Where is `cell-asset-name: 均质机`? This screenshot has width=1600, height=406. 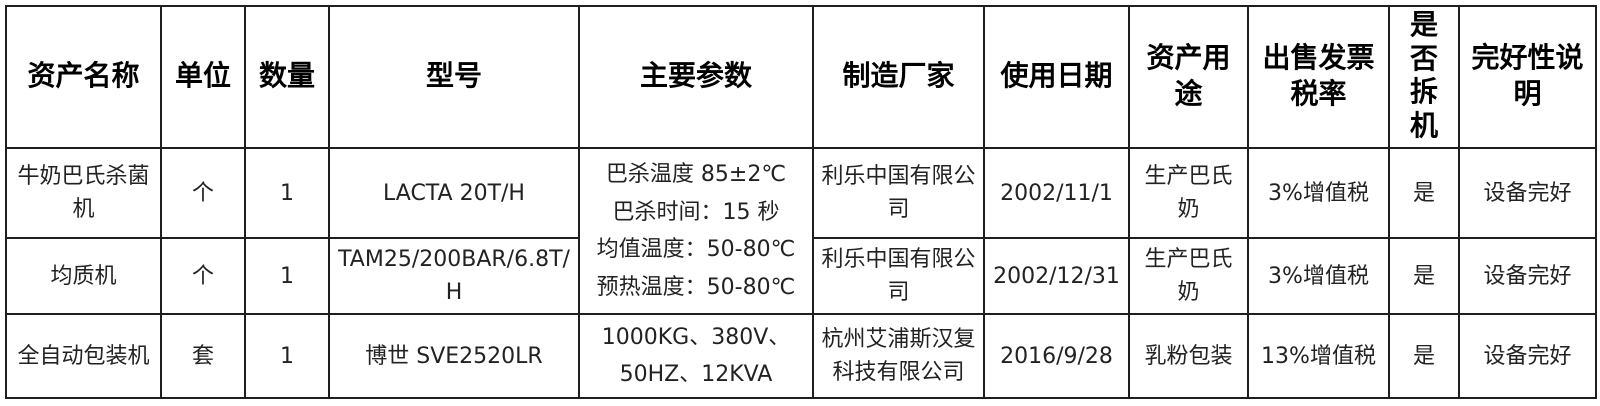
cell-asset-name: 均质机 is located at coordinates (83, 276).